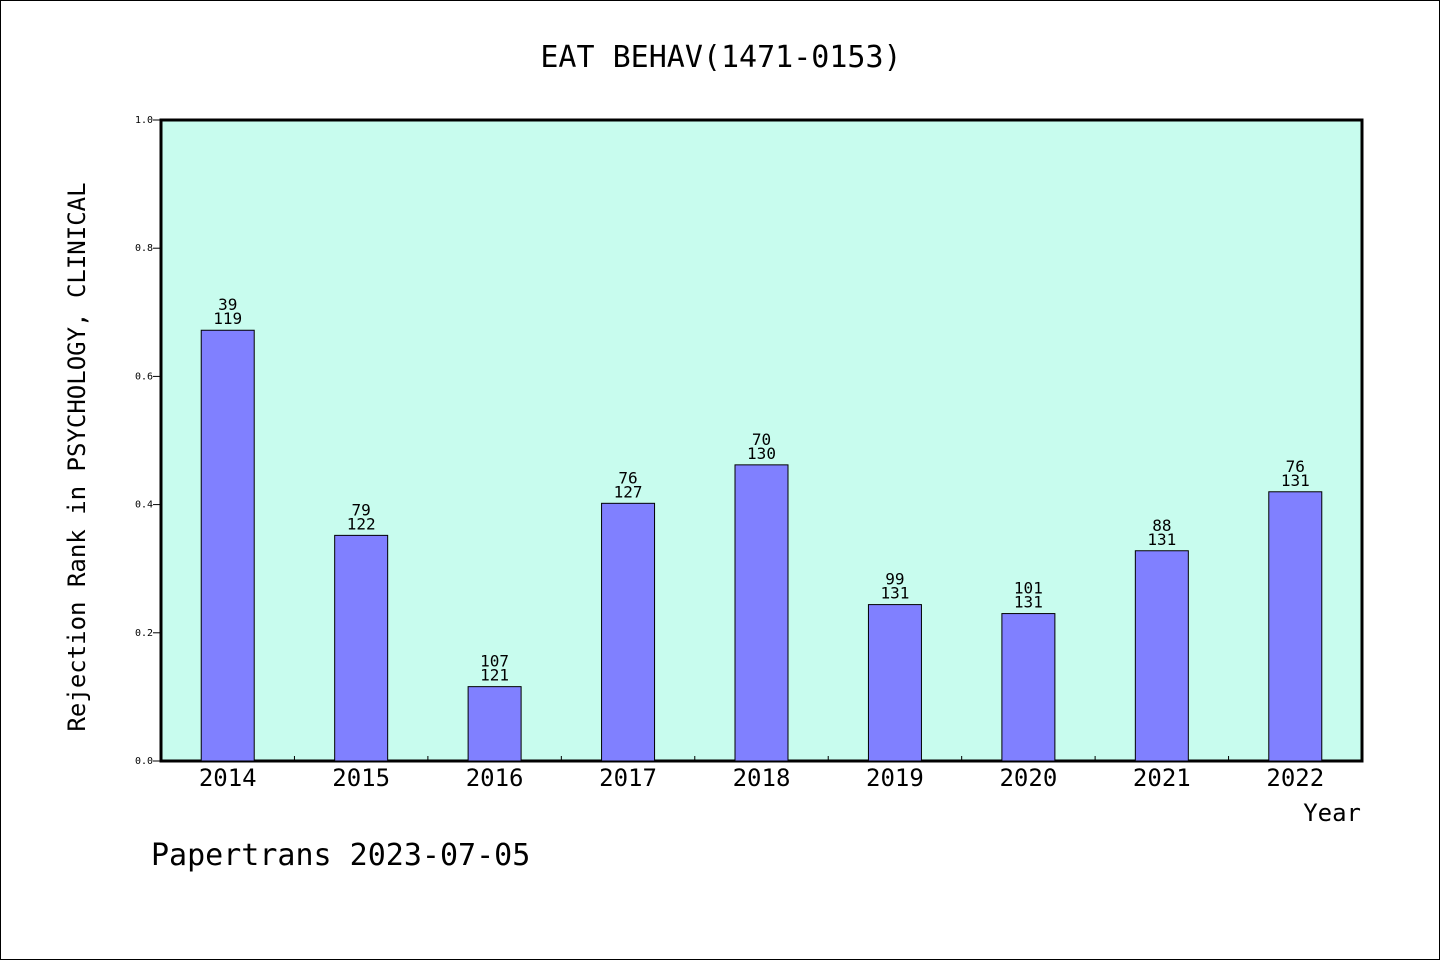 The width and height of the screenshot is (1440, 960). What do you see at coordinates (894, 593) in the screenshot?
I see `data-label-total-2019: 131` at bounding box center [894, 593].